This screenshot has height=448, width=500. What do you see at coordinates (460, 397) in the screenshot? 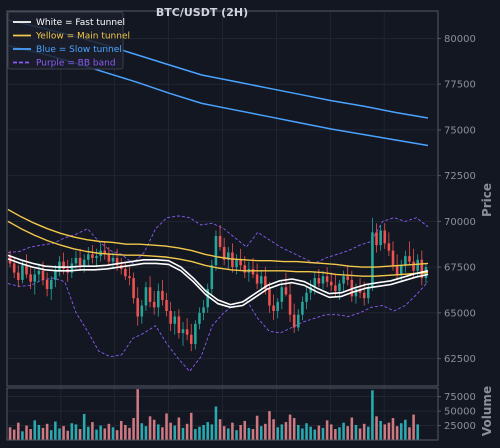
I see `volume-tick-label: 75000` at bounding box center [460, 397].